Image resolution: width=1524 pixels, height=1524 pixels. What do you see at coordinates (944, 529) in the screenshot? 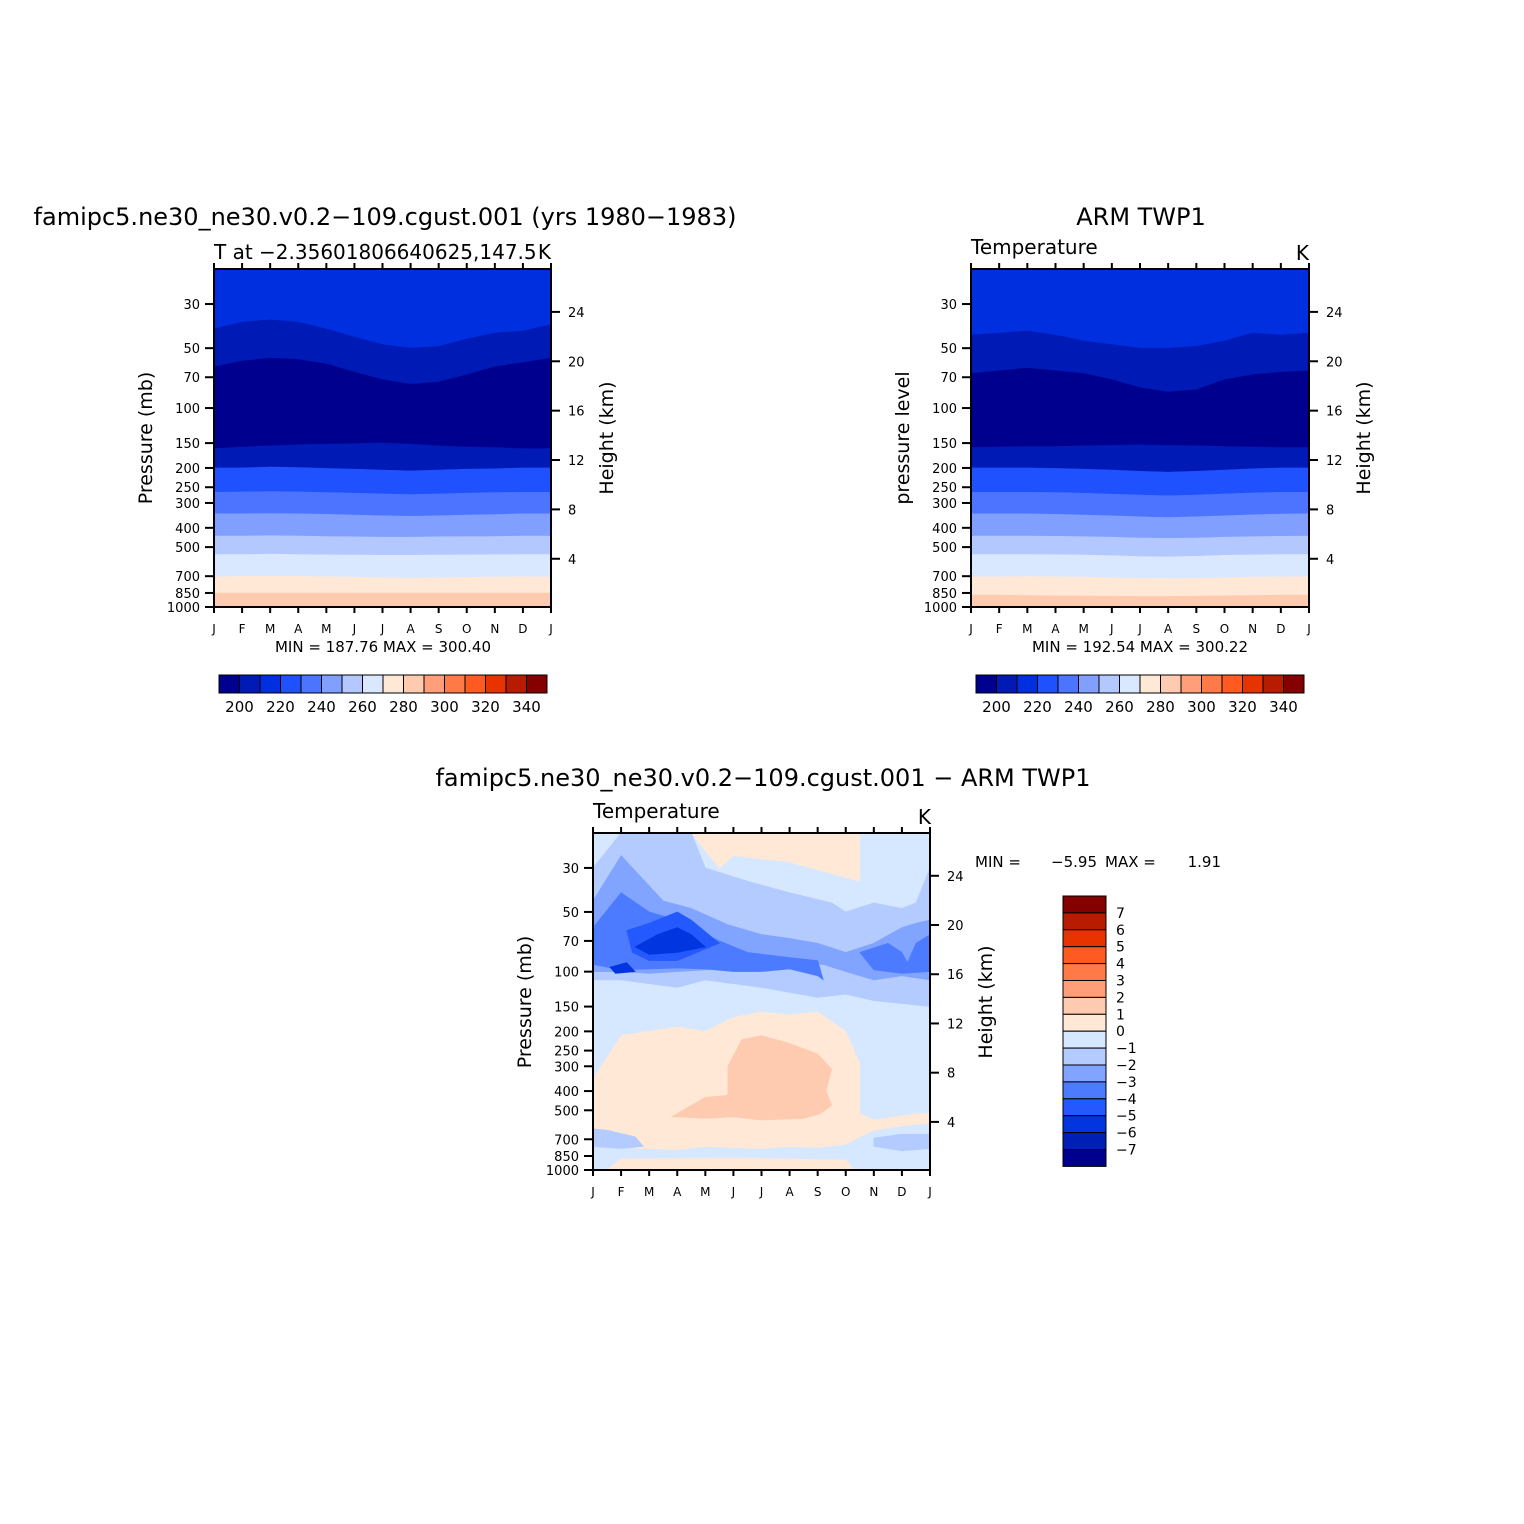
I see `panel-obs-ytick-label: 400` at bounding box center [944, 529].